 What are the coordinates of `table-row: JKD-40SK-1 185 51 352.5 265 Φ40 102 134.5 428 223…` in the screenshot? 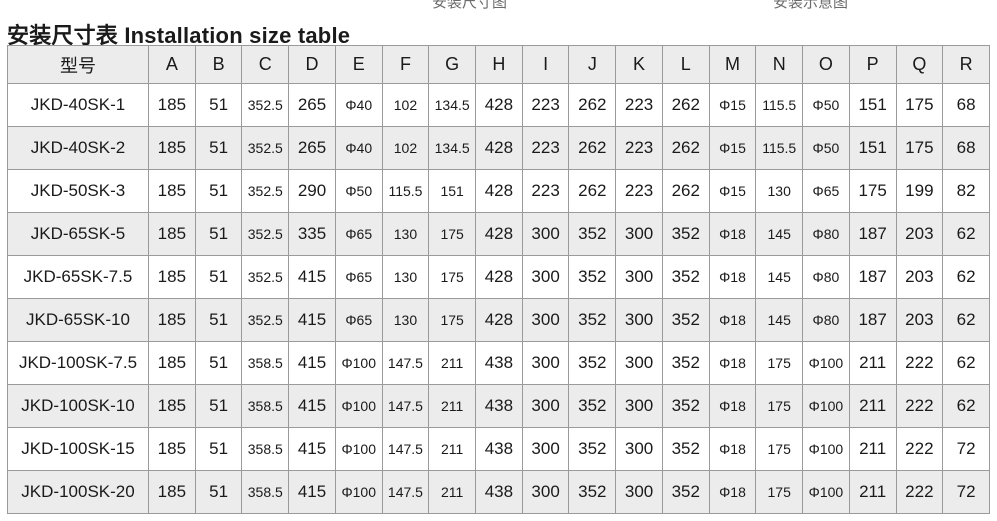 It's located at (498, 105).